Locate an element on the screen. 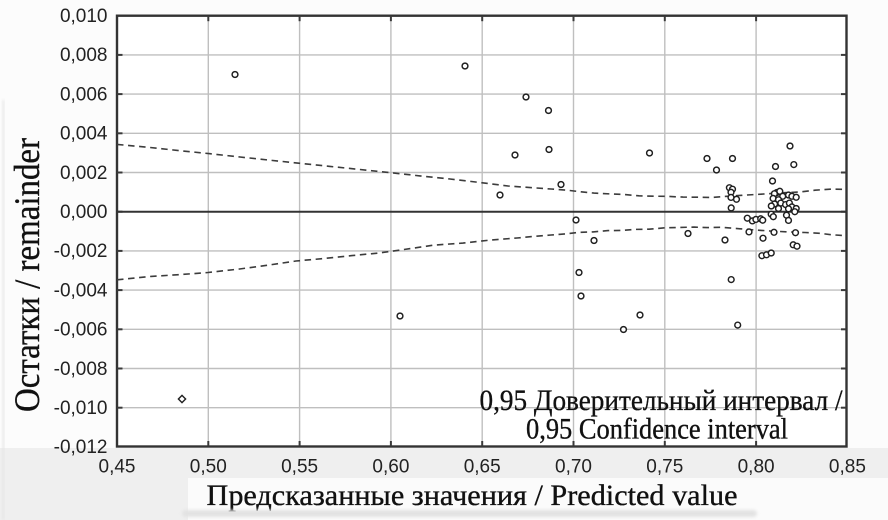 This screenshot has height=520, width=888. svg-text: 0,45 is located at coordinates (117, 467).